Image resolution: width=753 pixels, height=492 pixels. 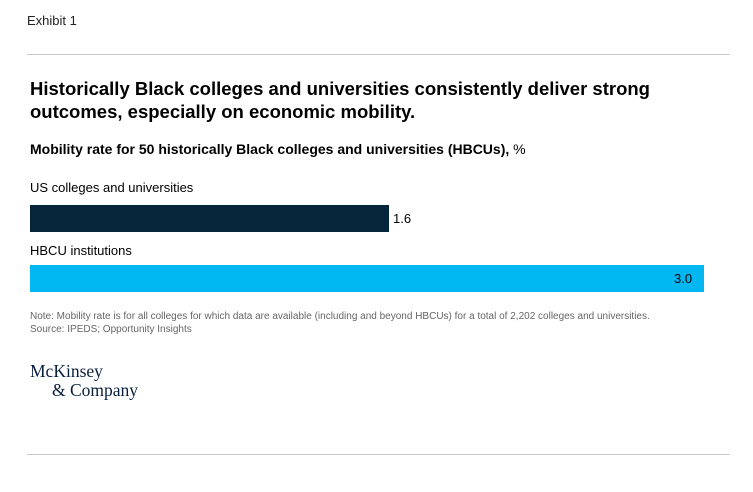 I want to click on source-text: Source: IPEDS; Opportunity Insights, so click(x=111, y=329).